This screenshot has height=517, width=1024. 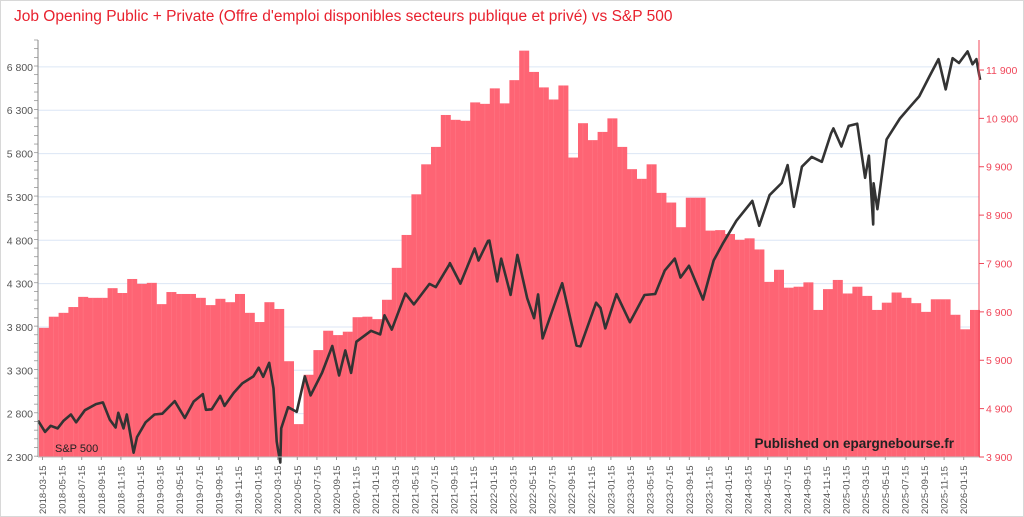 What do you see at coordinates (670, 489) in the screenshot?
I see `x-tick-label: 2023-07-15` at bounding box center [670, 489].